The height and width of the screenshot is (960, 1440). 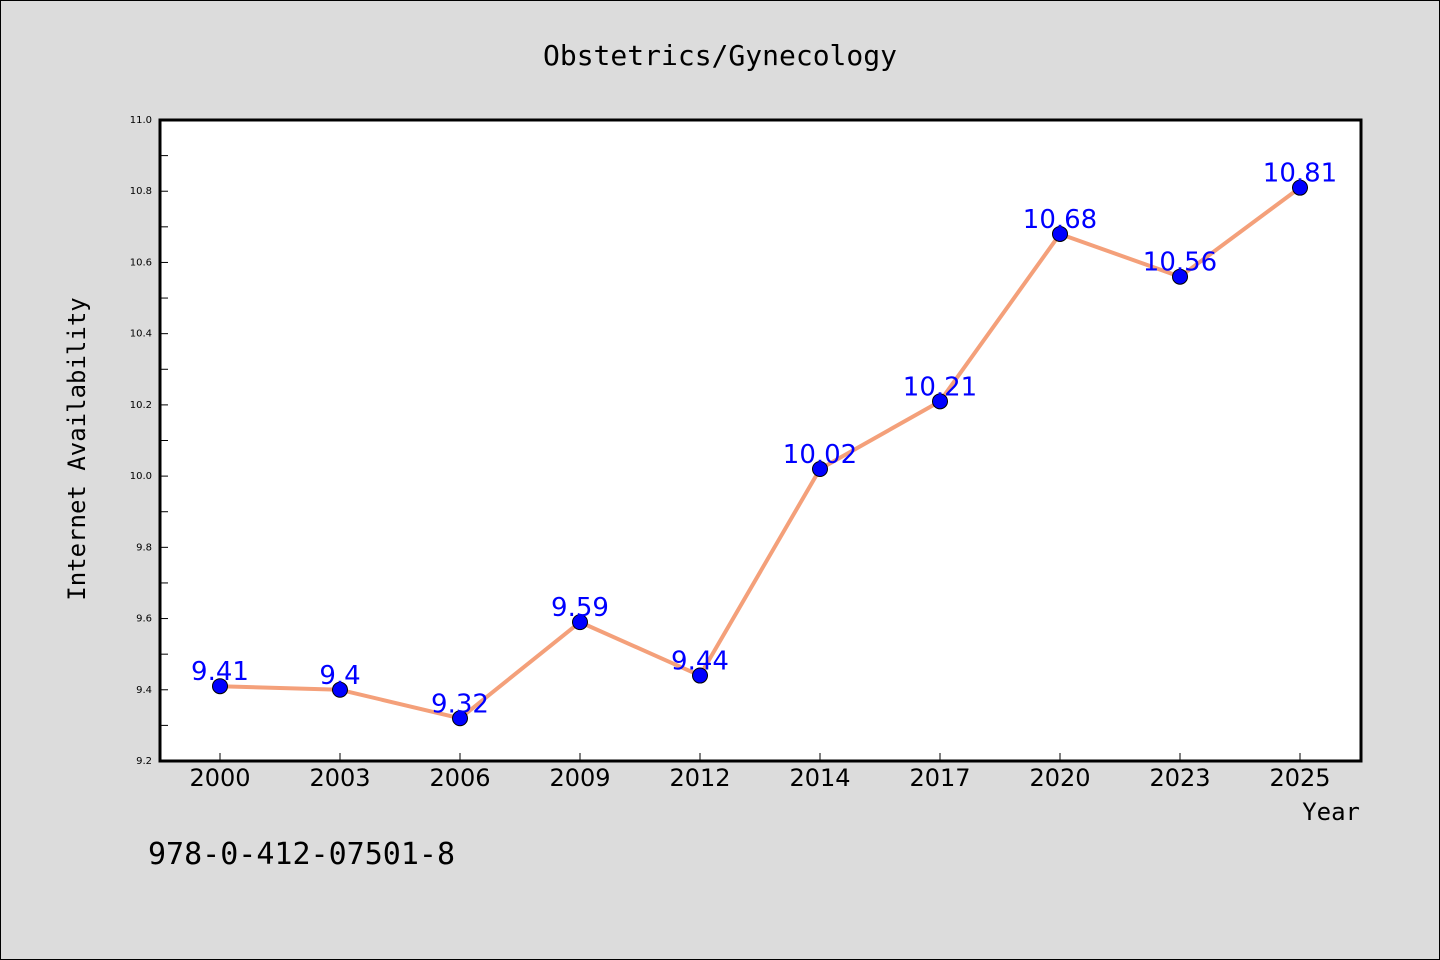 What do you see at coordinates (141, 262) in the screenshot?
I see `y-tick-label: 10.6` at bounding box center [141, 262].